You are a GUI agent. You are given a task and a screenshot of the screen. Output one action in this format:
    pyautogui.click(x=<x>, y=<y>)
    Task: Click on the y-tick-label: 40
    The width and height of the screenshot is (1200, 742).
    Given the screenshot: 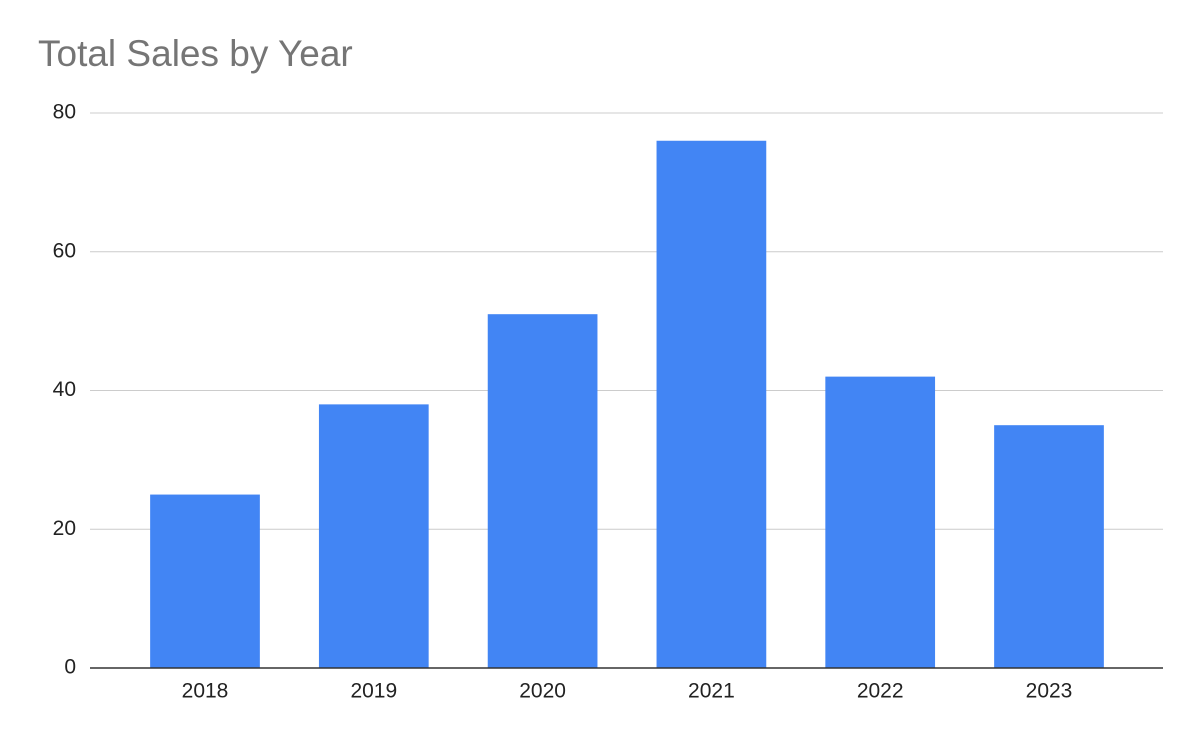 What is the action you would take?
    pyautogui.click(x=64, y=389)
    